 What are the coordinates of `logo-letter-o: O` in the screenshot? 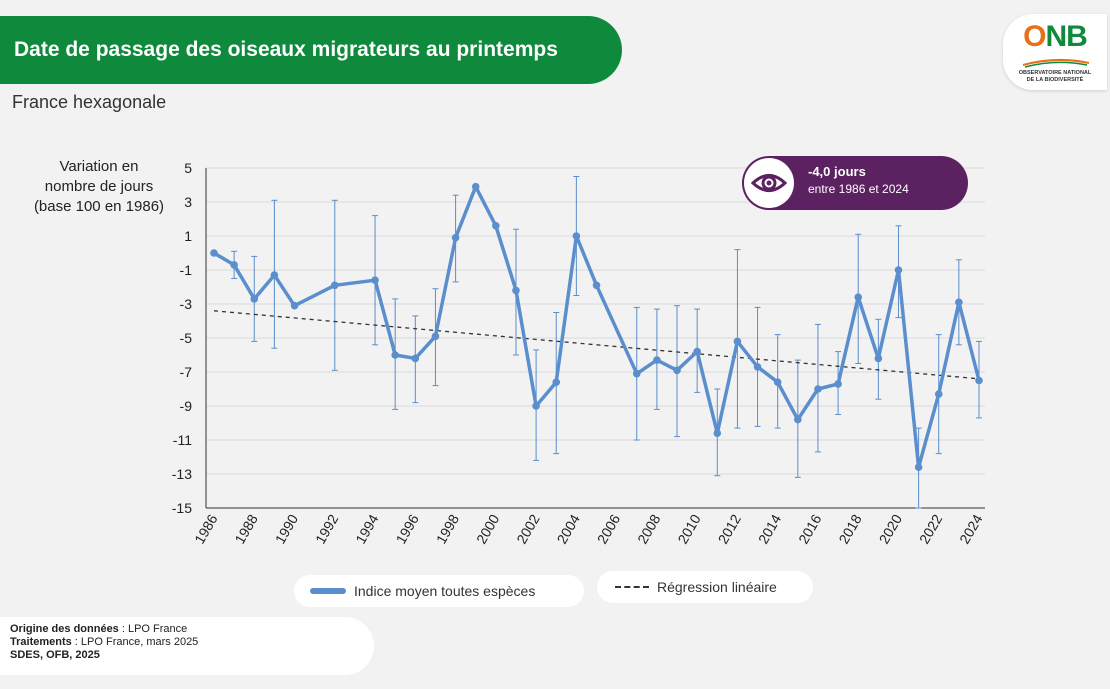 It's located at (1034, 36).